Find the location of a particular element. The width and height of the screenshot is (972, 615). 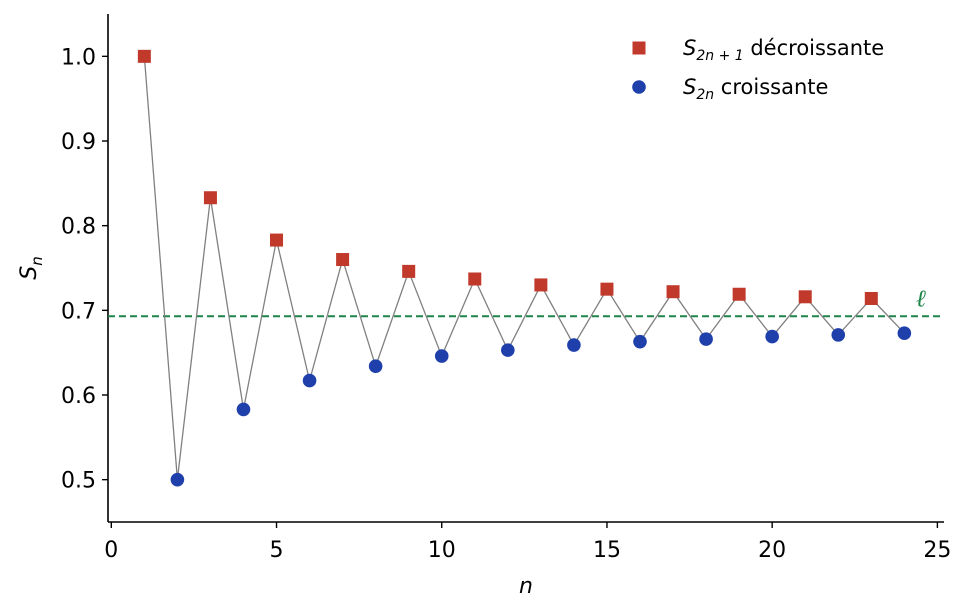

x-tick-label: 25 is located at coordinates (937, 550).